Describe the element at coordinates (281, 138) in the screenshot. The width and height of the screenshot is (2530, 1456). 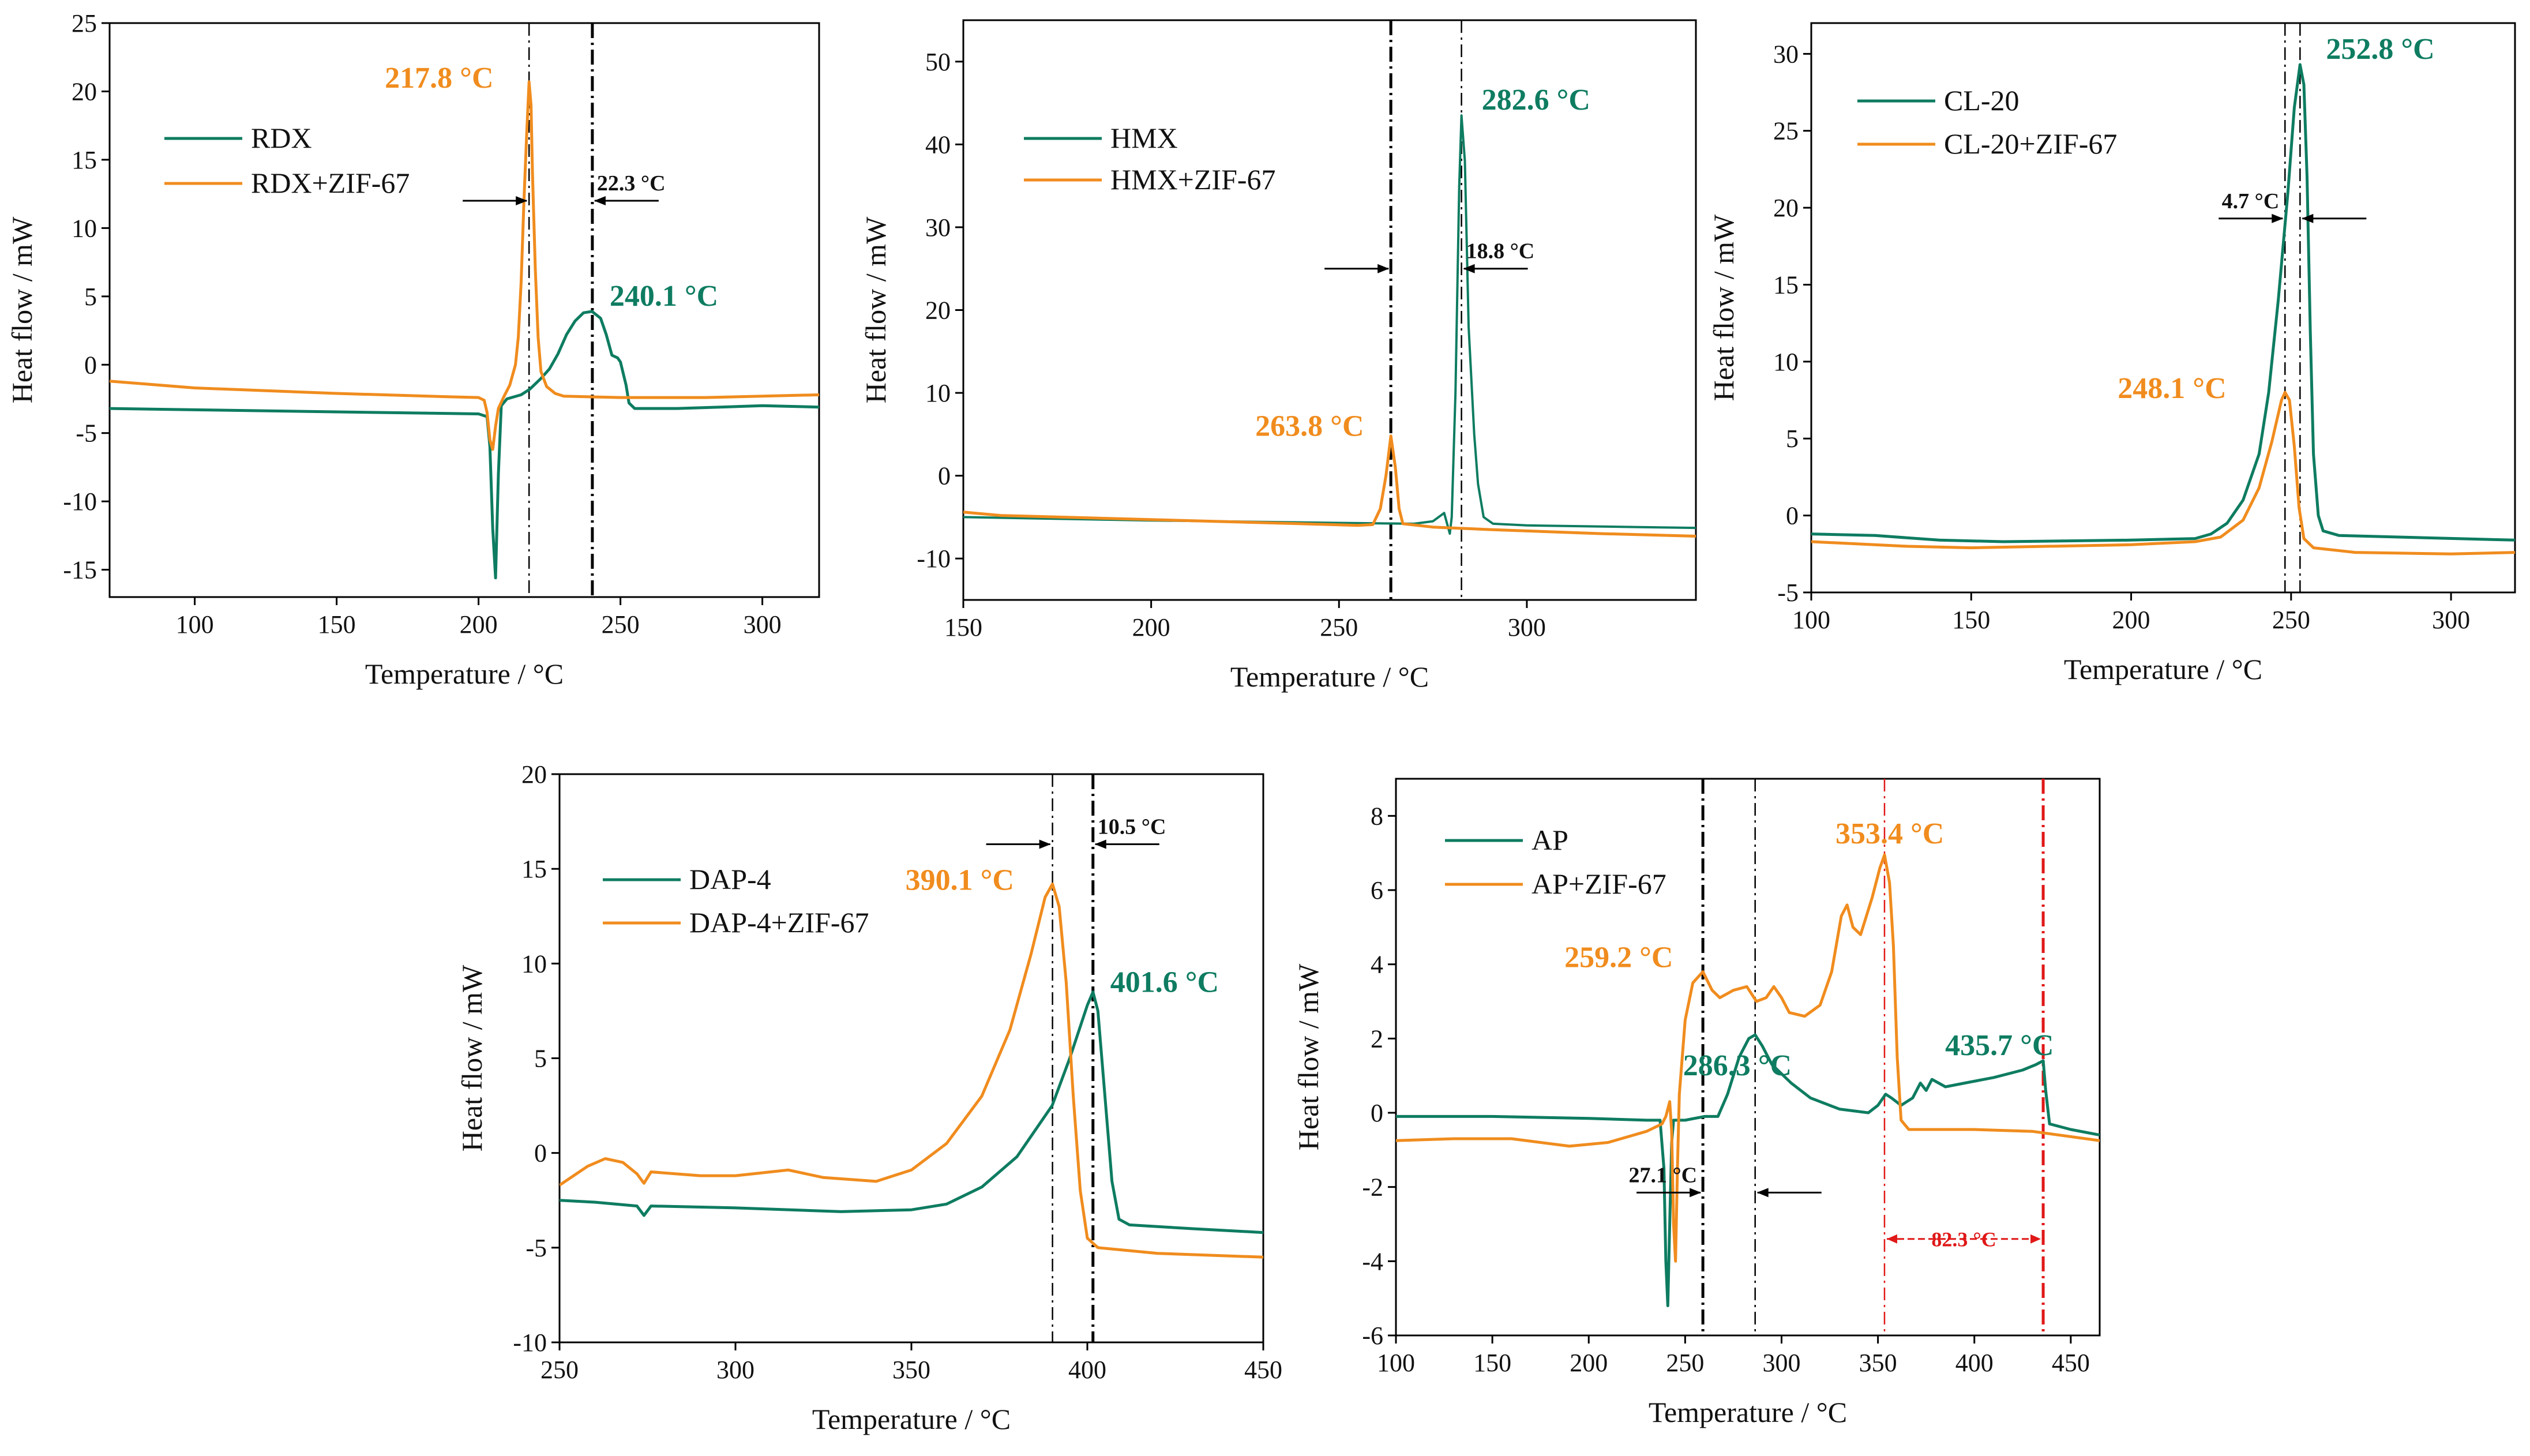
I see `legend-label: RDX` at that location.